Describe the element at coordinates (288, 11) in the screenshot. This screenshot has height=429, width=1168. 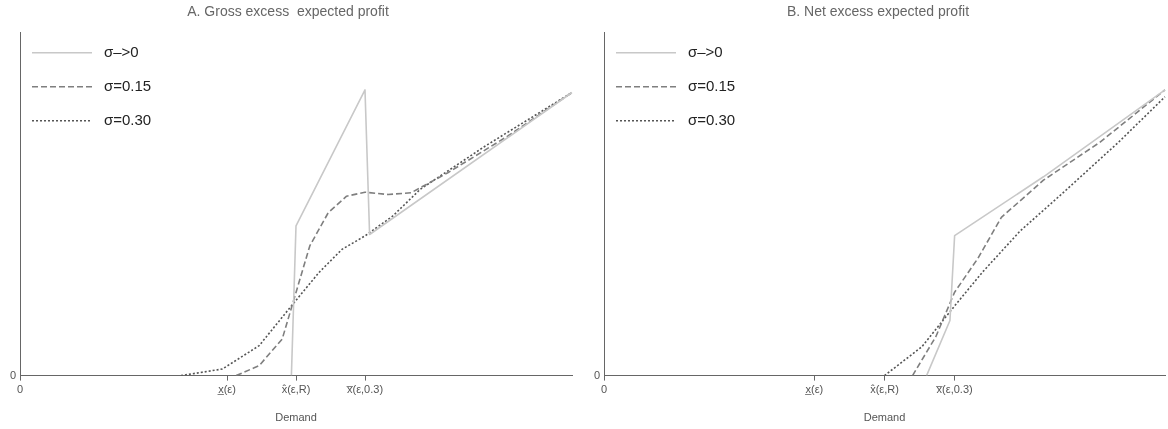
I see `chart-title: A. Gross excess expected profit` at that location.